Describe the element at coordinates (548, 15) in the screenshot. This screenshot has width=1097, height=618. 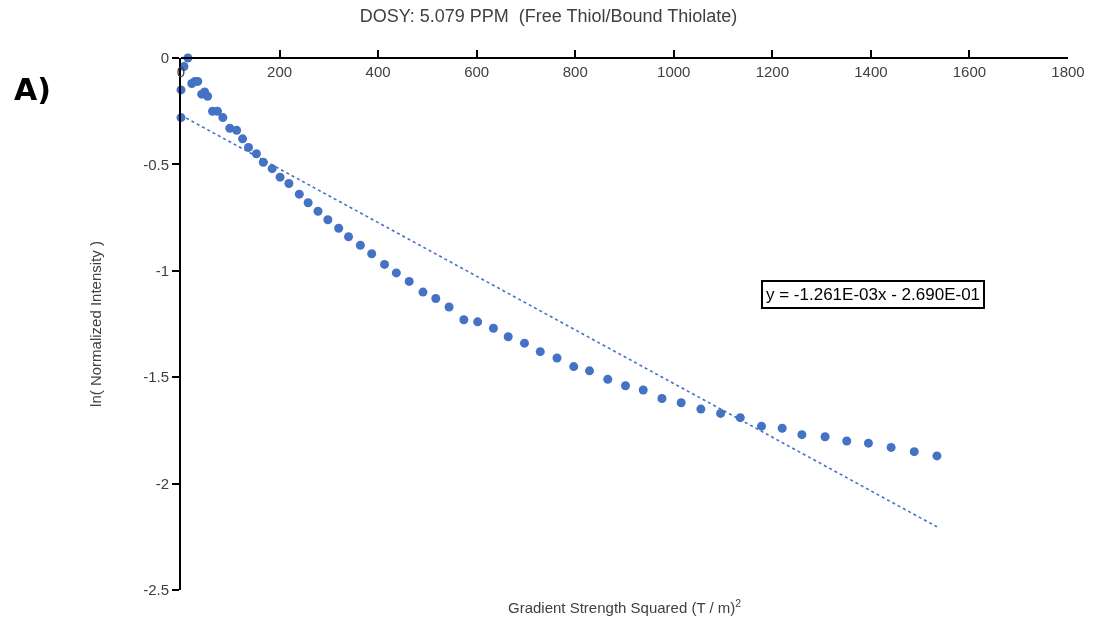
I see `chart-title: DOSY: 5.079 PPM (Free Thiol/Bound Thiolate)` at that location.